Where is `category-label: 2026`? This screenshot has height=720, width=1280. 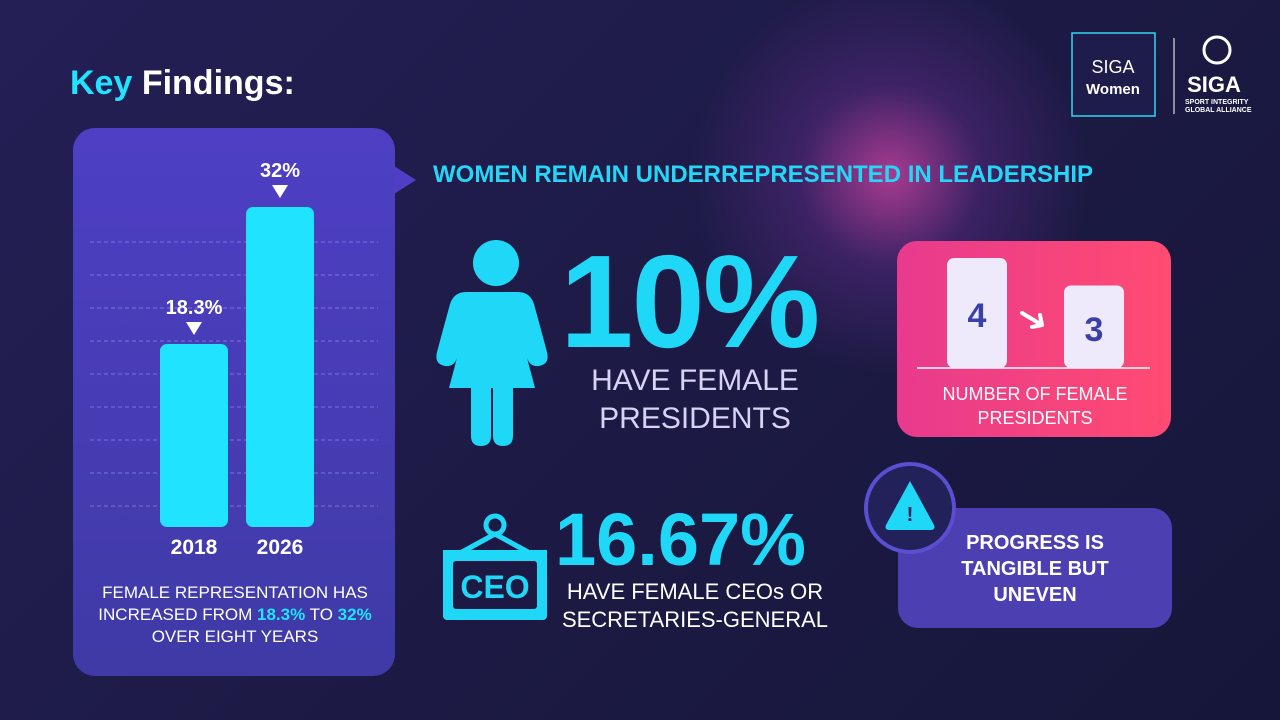
category-label: 2026 is located at coordinates (280, 547).